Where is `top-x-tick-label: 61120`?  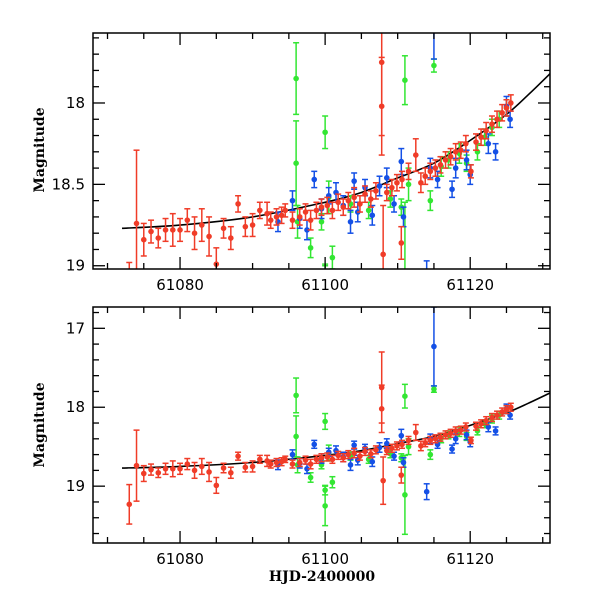
top-x-tick-label: 61120 is located at coordinates (470, 285).